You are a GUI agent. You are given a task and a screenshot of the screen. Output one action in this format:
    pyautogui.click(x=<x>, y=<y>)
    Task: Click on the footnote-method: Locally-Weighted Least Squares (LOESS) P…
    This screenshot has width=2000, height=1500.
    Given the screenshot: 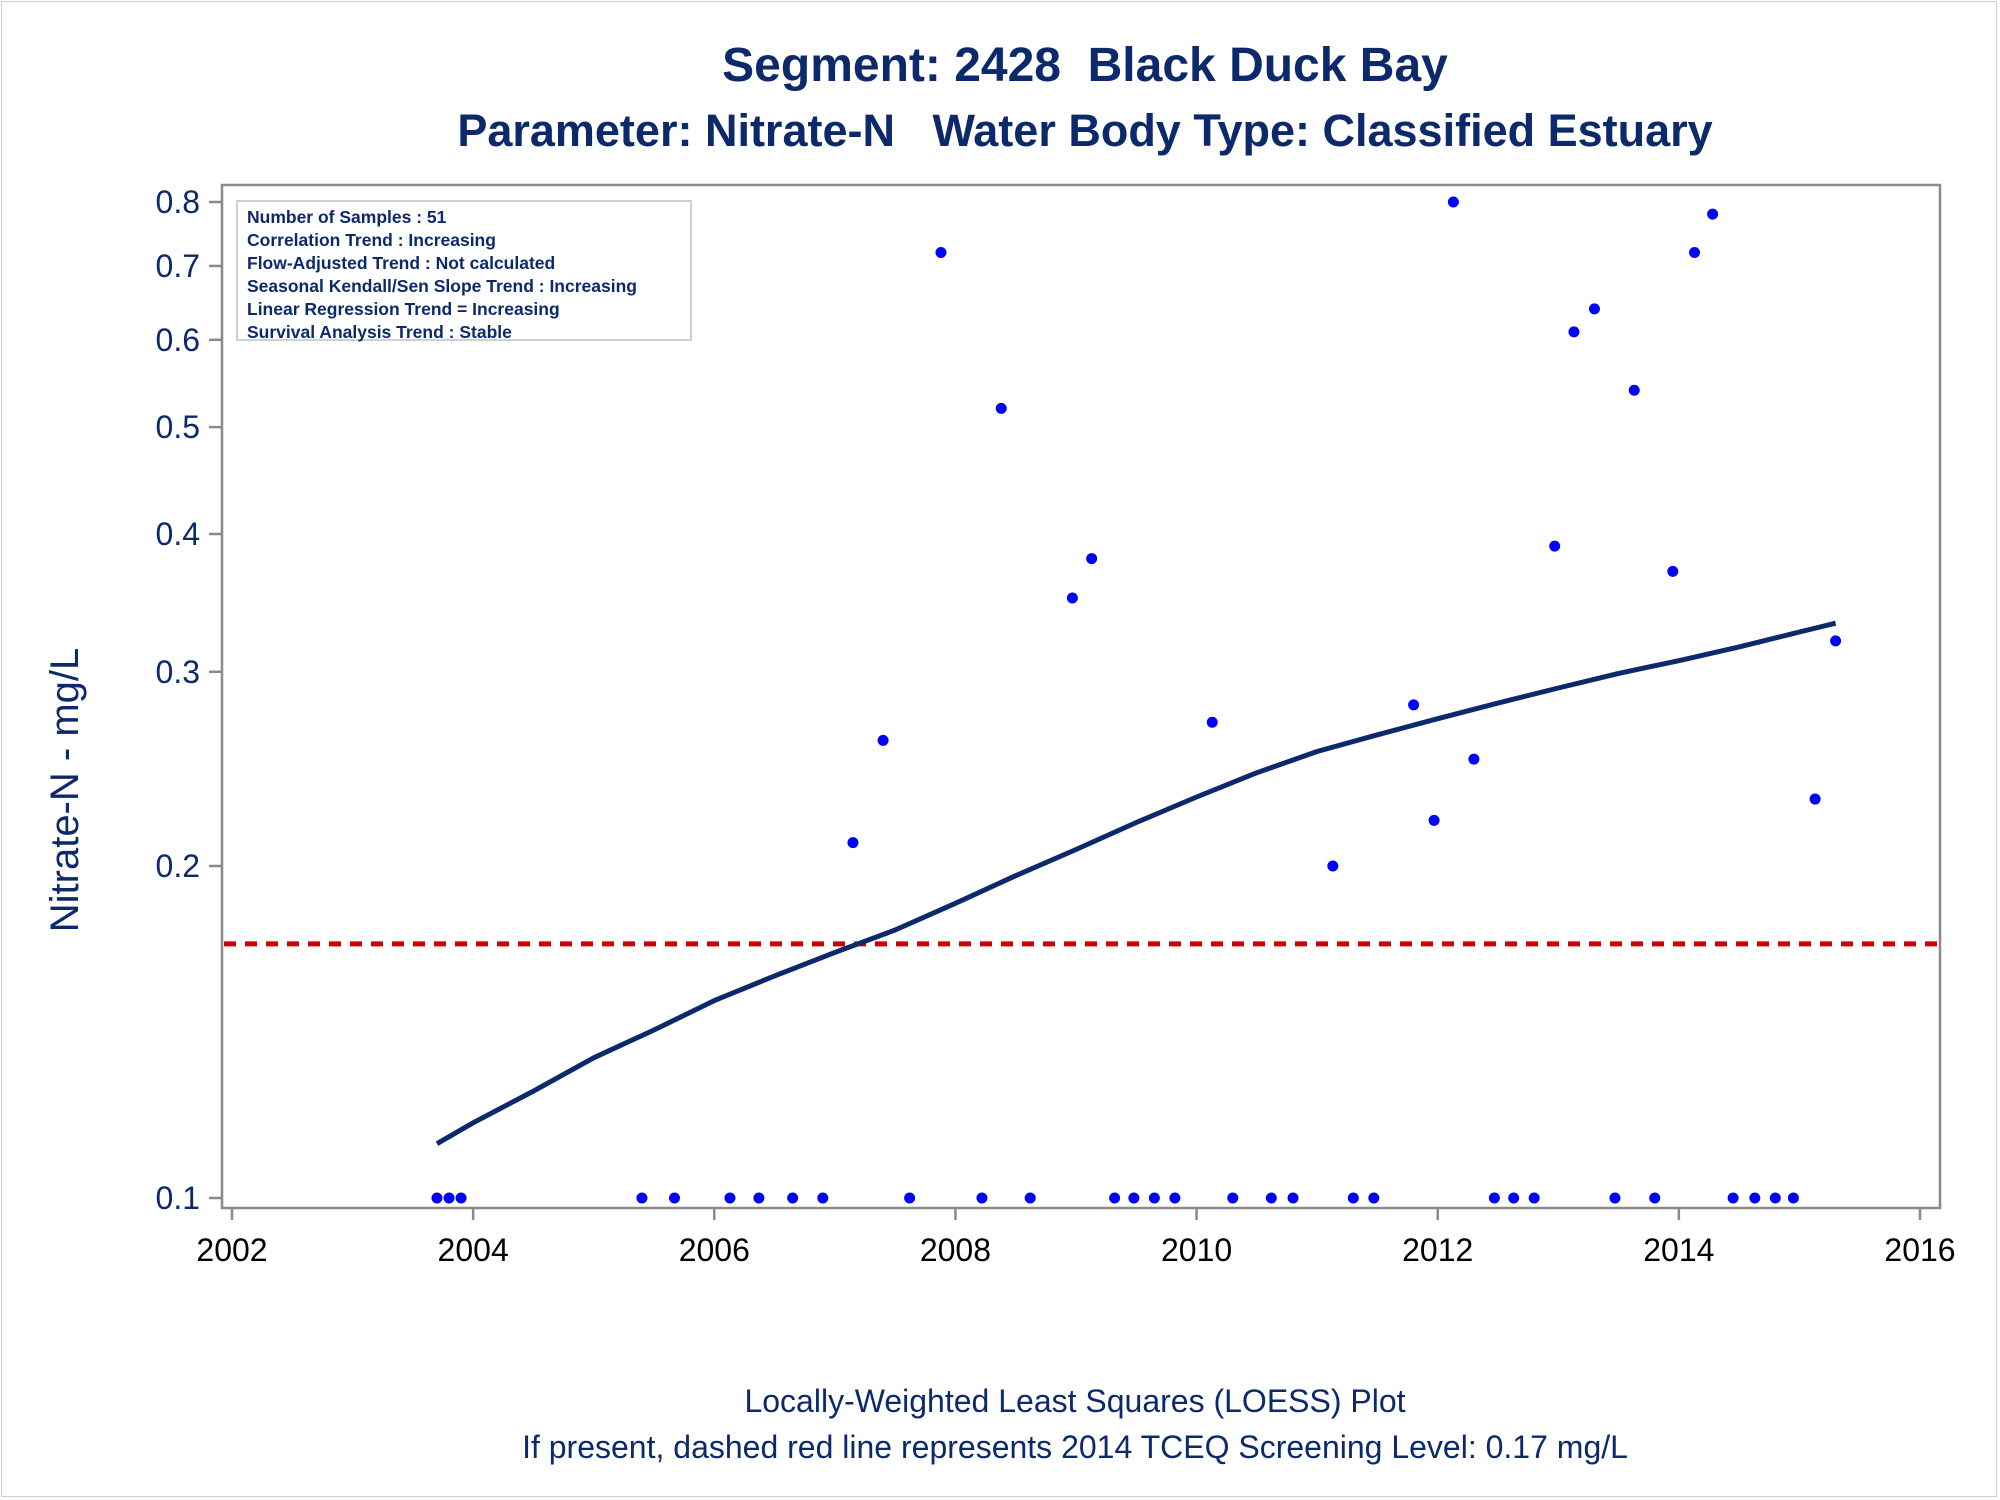 What is the action you would take?
    pyautogui.click(x=1075, y=1401)
    